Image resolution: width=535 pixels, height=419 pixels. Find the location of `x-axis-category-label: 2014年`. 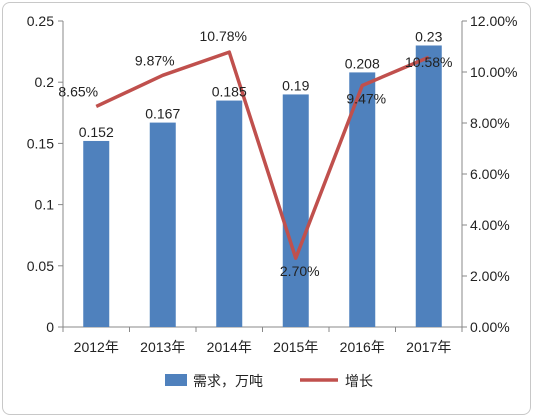

x-axis-category-label: 2014年 is located at coordinates (229, 347).